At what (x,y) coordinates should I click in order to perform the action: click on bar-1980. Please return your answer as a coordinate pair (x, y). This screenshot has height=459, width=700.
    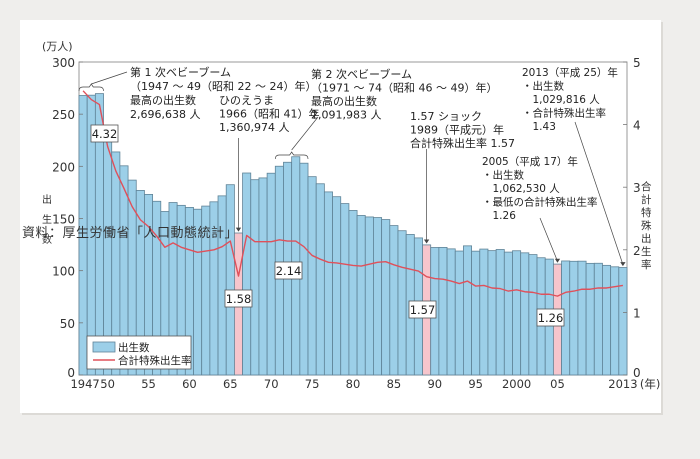
    Looking at the image, I should click on (353, 293).